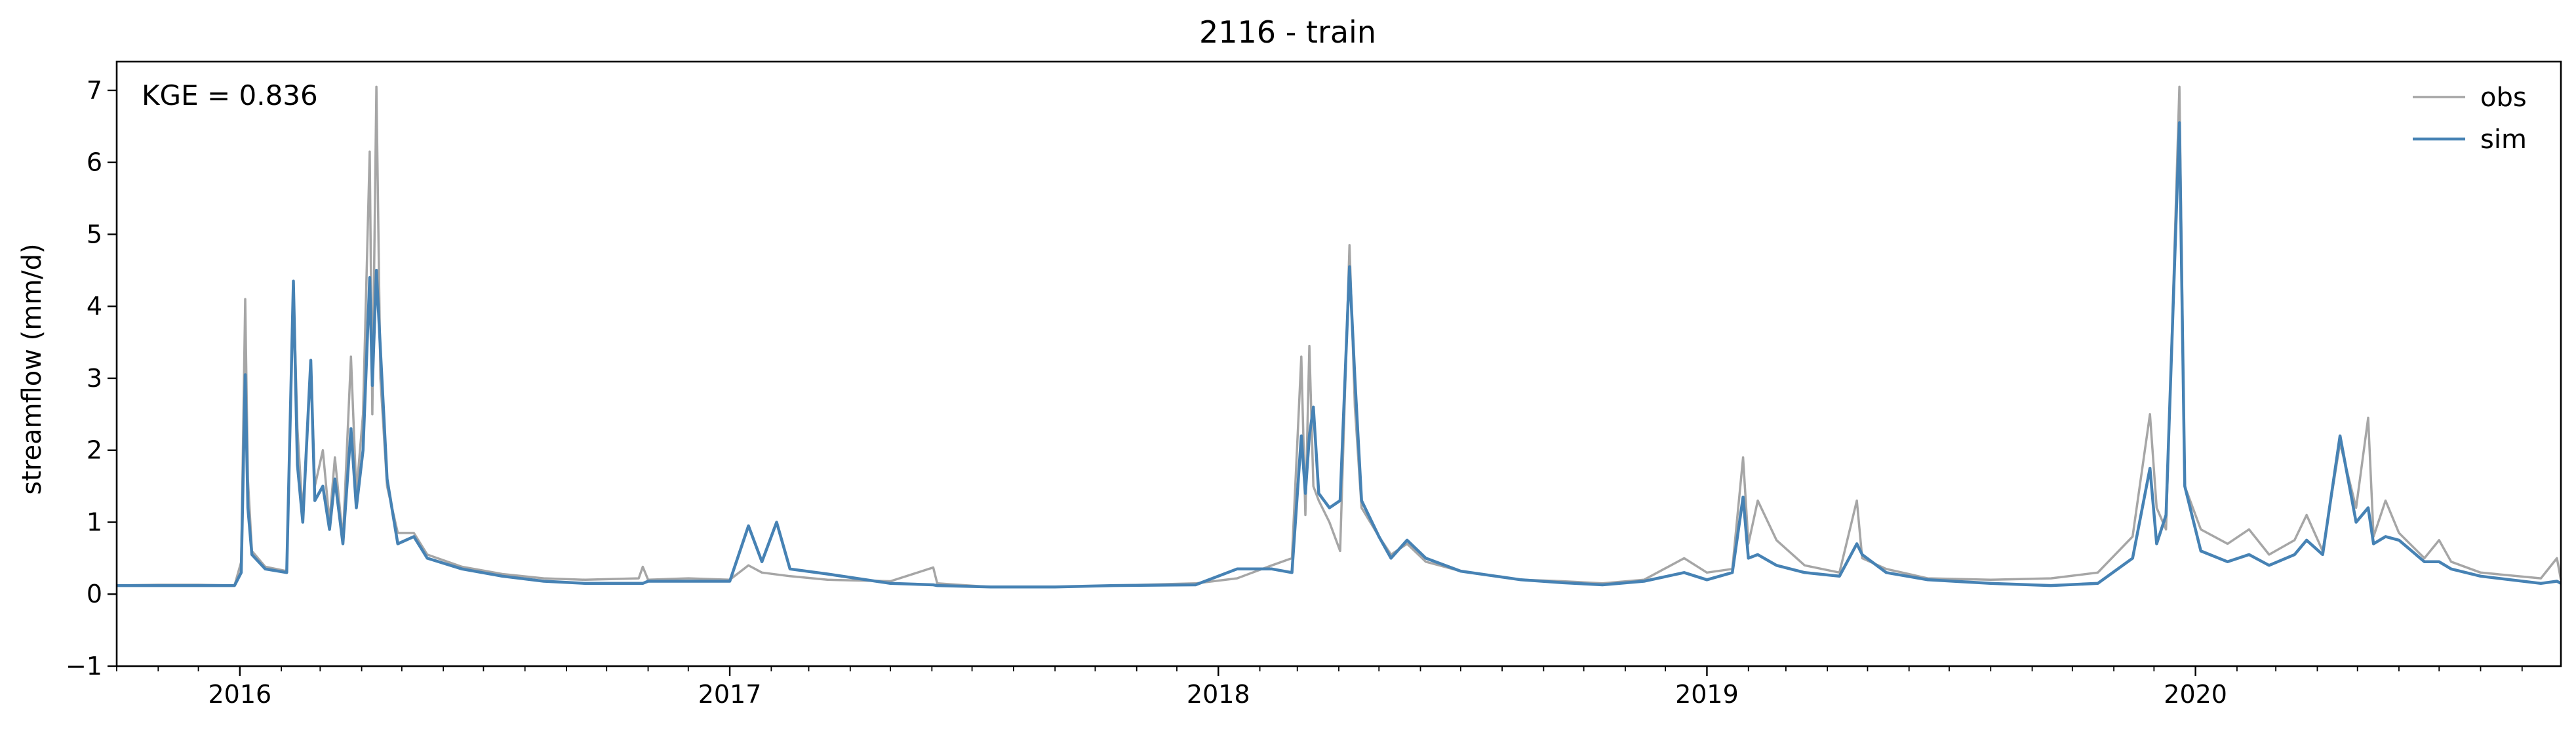 The height and width of the screenshot is (733, 2576). What do you see at coordinates (2470, 119) in the screenshot?
I see `legend: obs sim` at bounding box center [2470, 119].